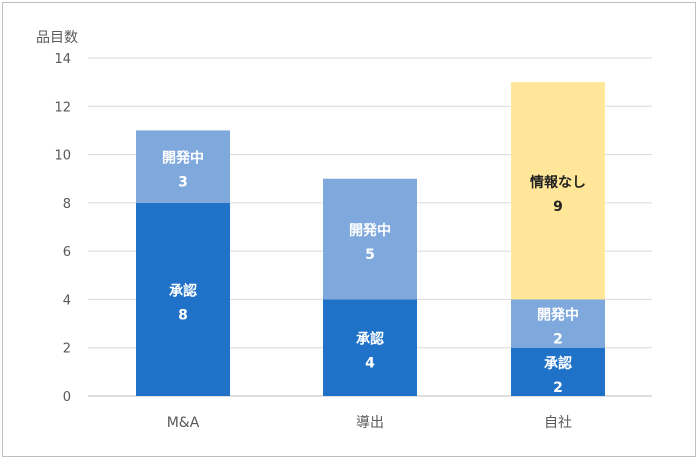  Describe the element at coordinates (183, 315) in the screenshot. I see `segment-value-label: 8` at that location.